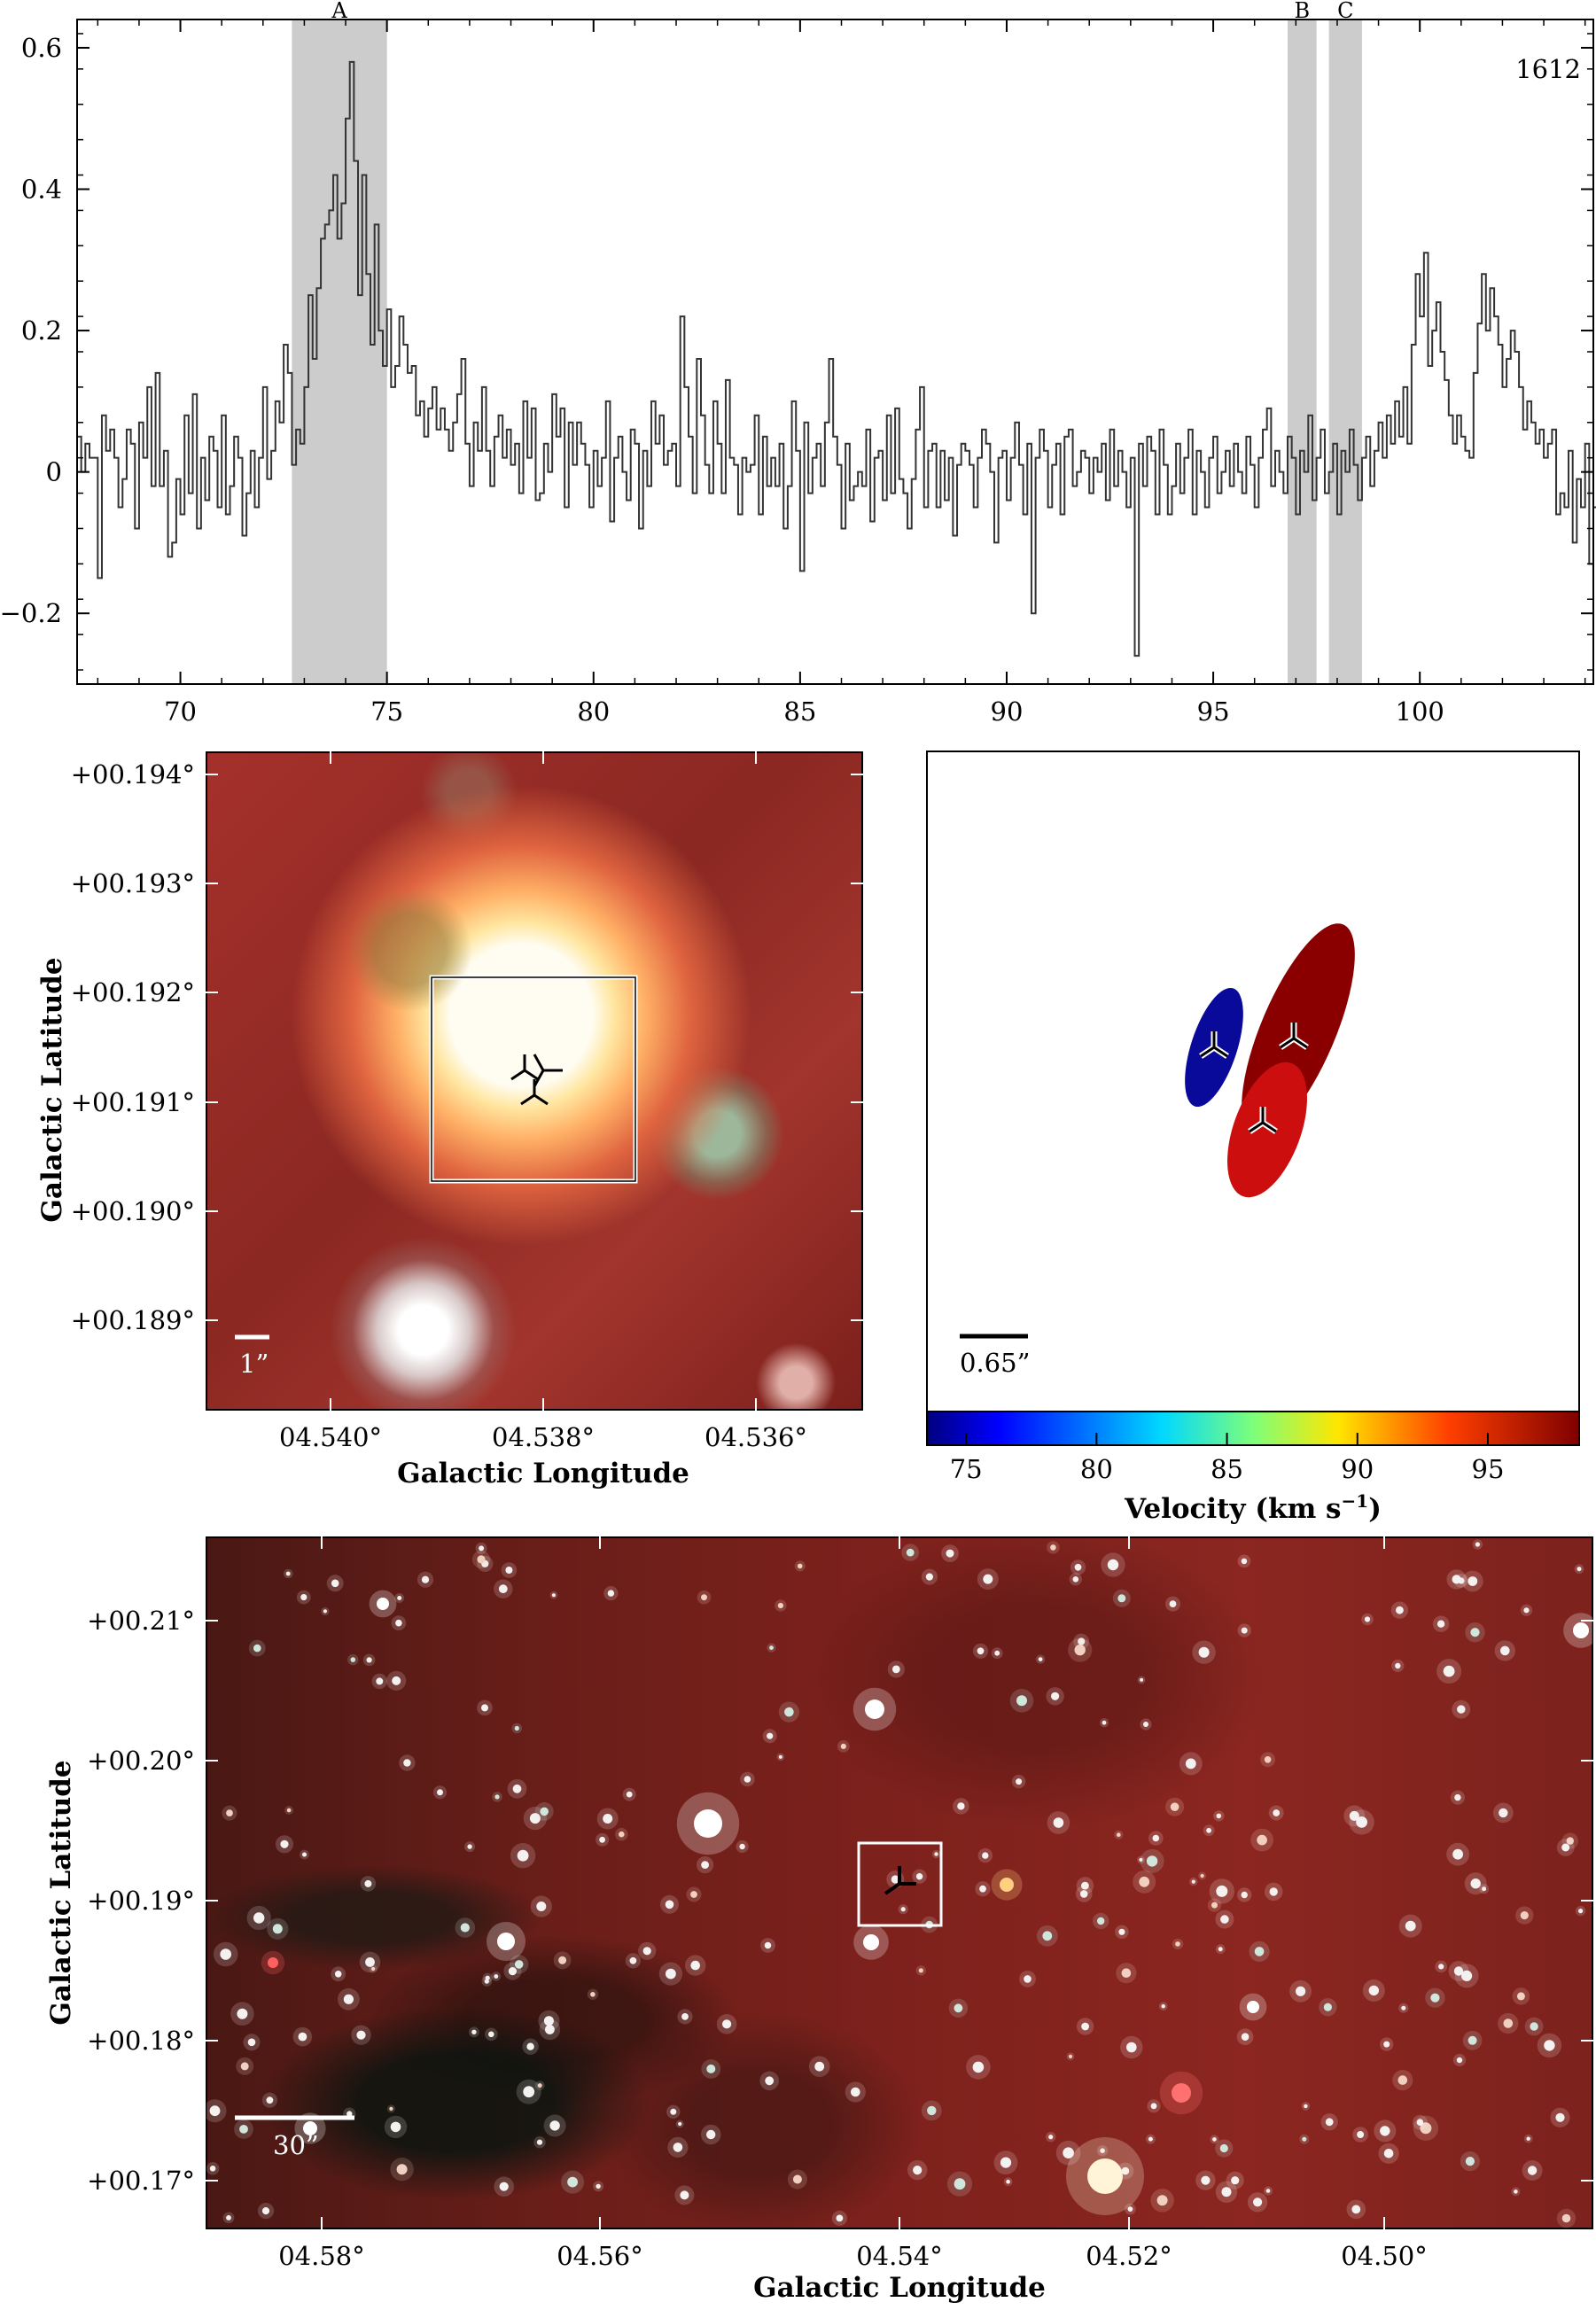  Describe the element at coordinates (899, 2256) in the screenshot. I see `wide-x-tick-label: 04.54°` at that location.